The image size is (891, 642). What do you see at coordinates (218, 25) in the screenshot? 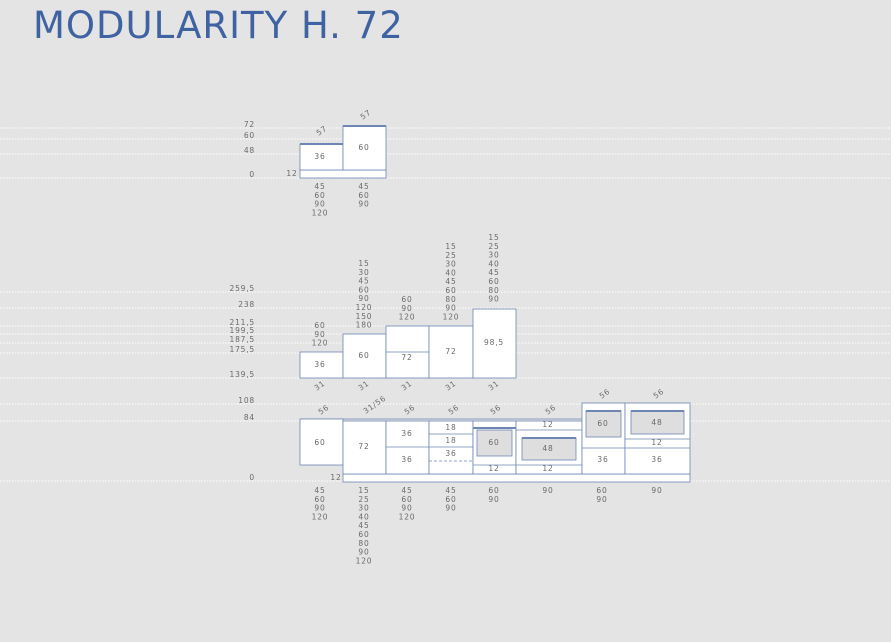
I see `page-title: MODULARITY H. 72` at bounding box center [218, 25].